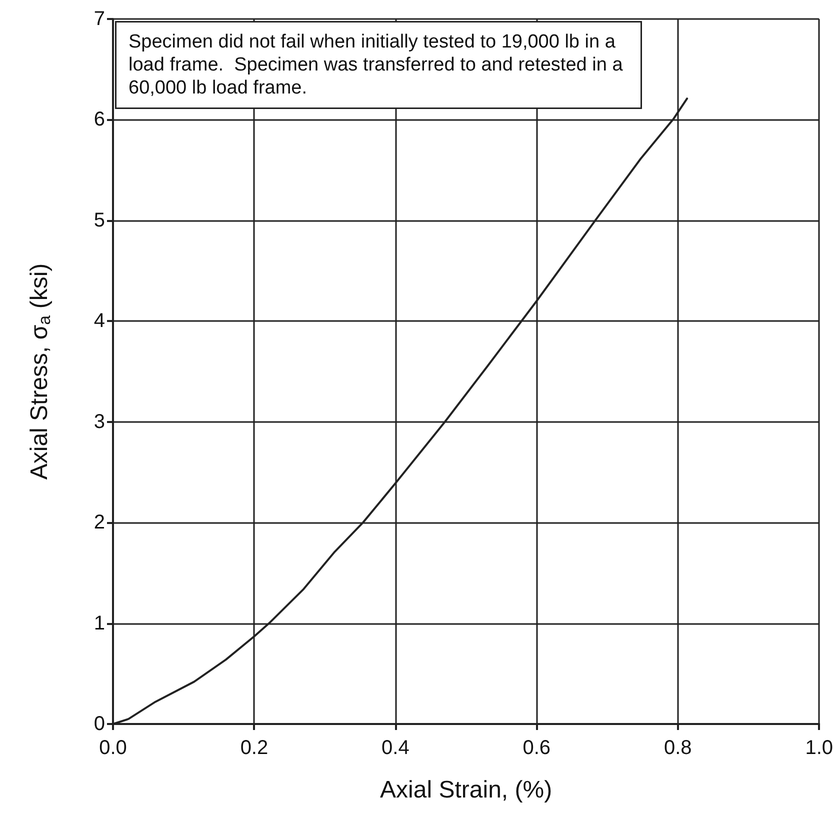  What do you see at coordinates (113, 748) in the screenshot?
I see `x-tick-label: 0.0` at bounding box center [113, 748].